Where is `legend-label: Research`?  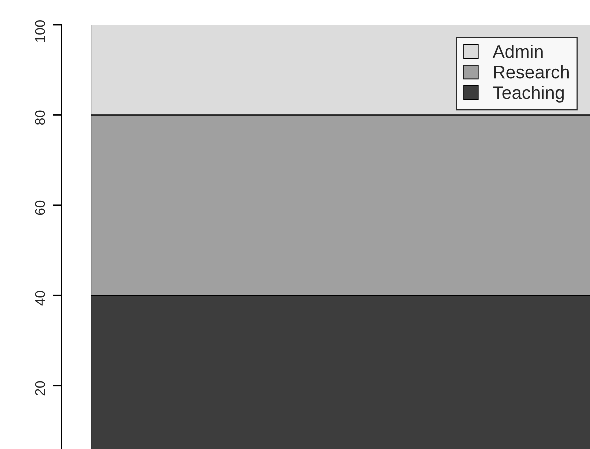 legend-label: Research is located at coordinates (531, 72).